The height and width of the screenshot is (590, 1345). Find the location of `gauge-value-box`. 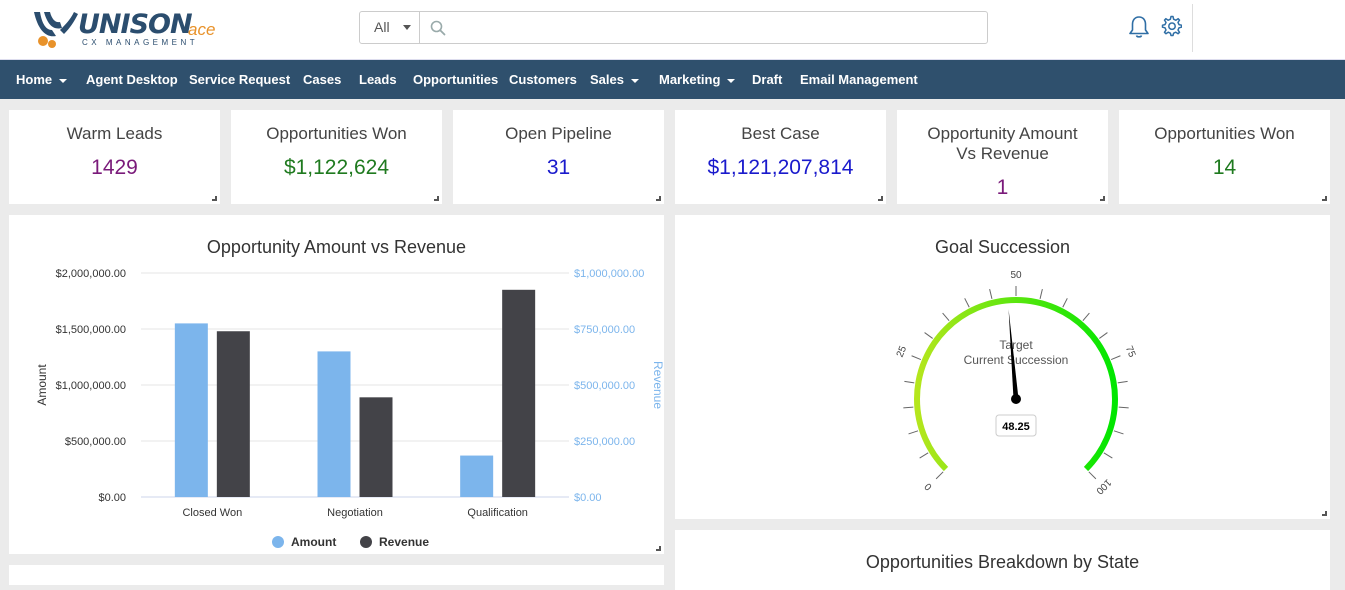

gauge-value-box is located at coordinates (1016, 425).